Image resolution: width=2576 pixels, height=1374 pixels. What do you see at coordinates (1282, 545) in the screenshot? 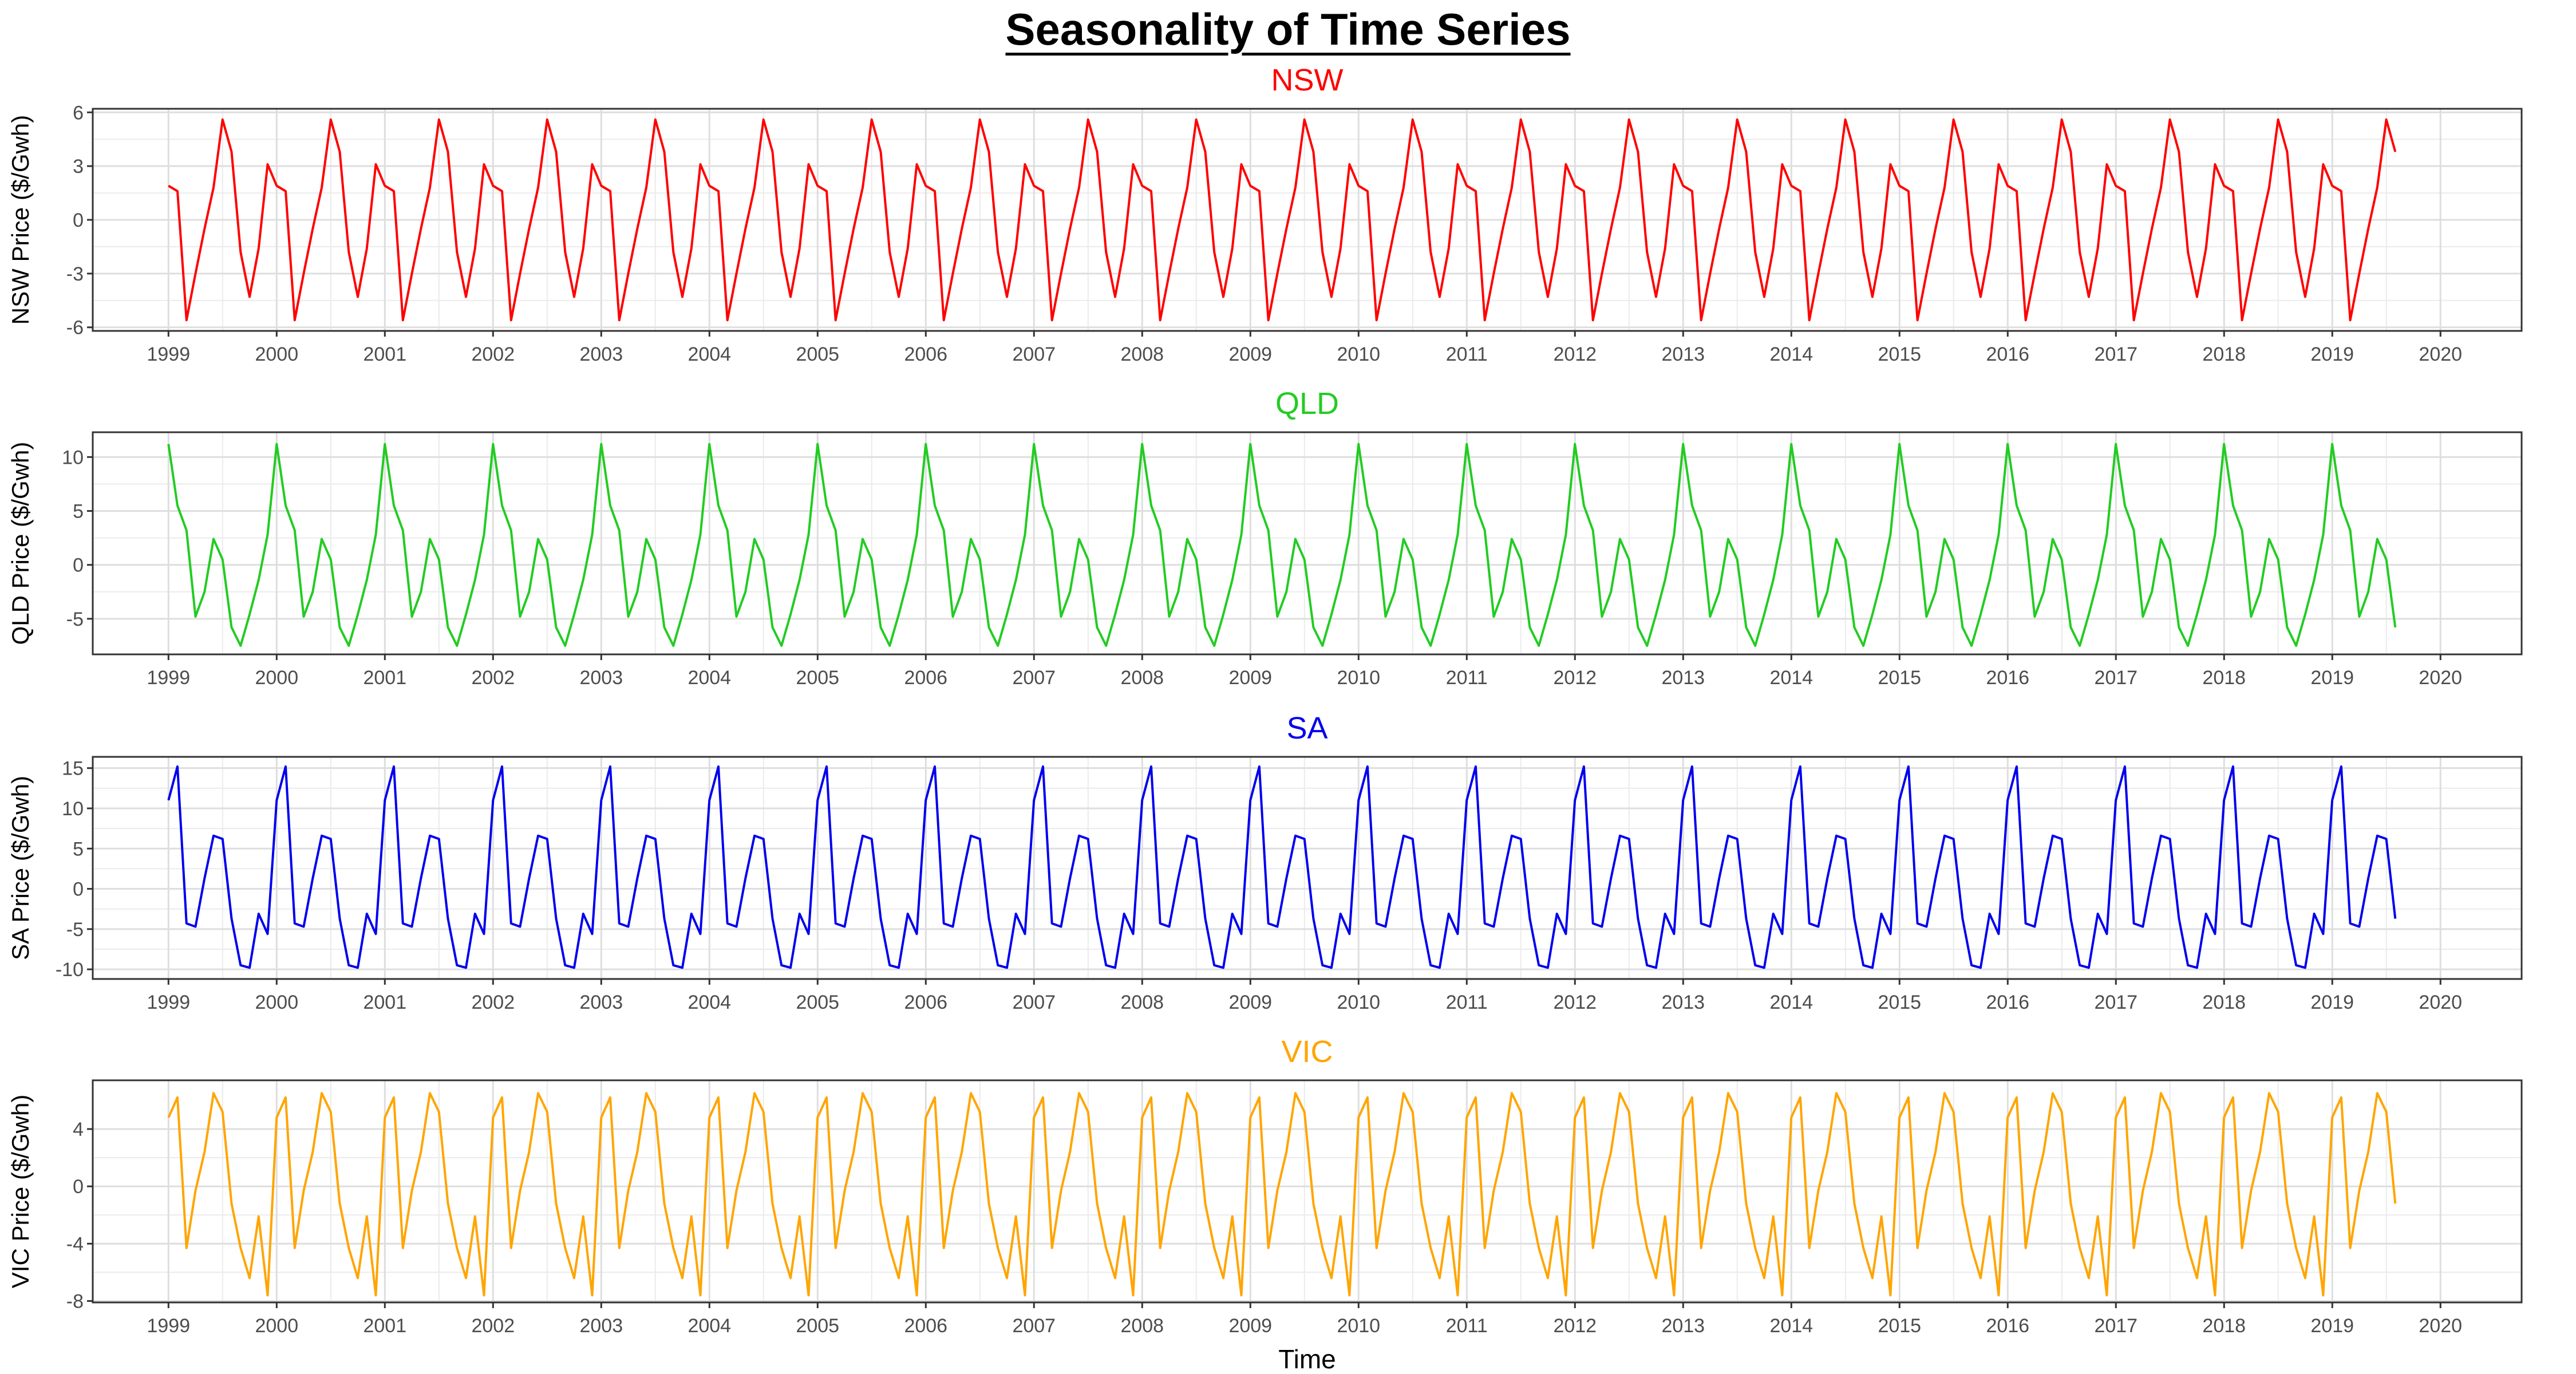
I see `series-line-qld` at bounding box center [1282, 545].